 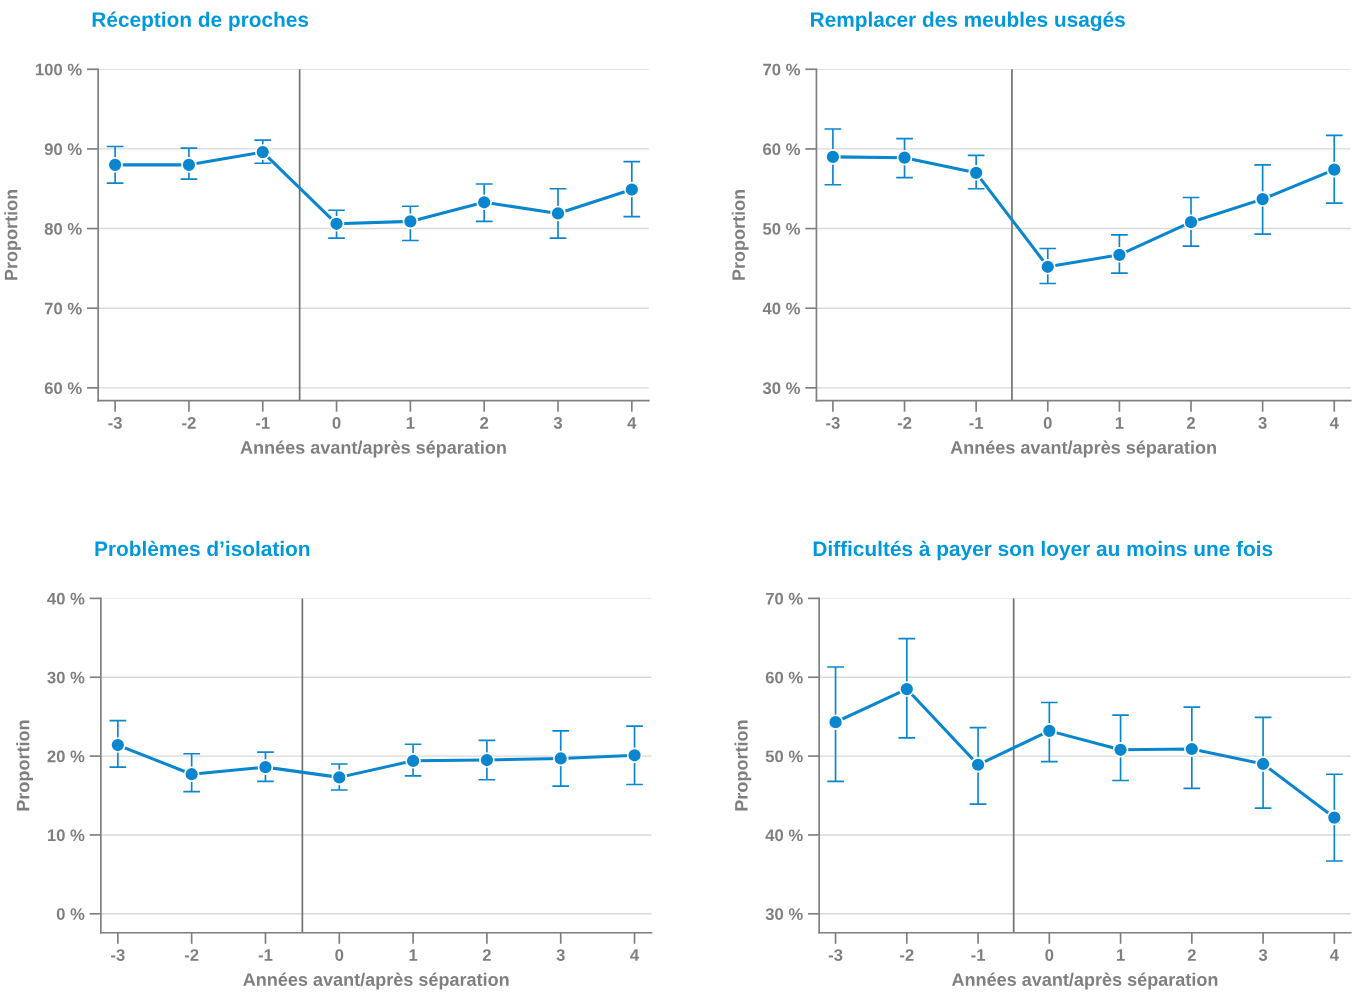 What do you see at coordinates (202, 548) in the screenshot?
I see `chart-title: Problèmes d’isolation` at bounding box center [202, 548].